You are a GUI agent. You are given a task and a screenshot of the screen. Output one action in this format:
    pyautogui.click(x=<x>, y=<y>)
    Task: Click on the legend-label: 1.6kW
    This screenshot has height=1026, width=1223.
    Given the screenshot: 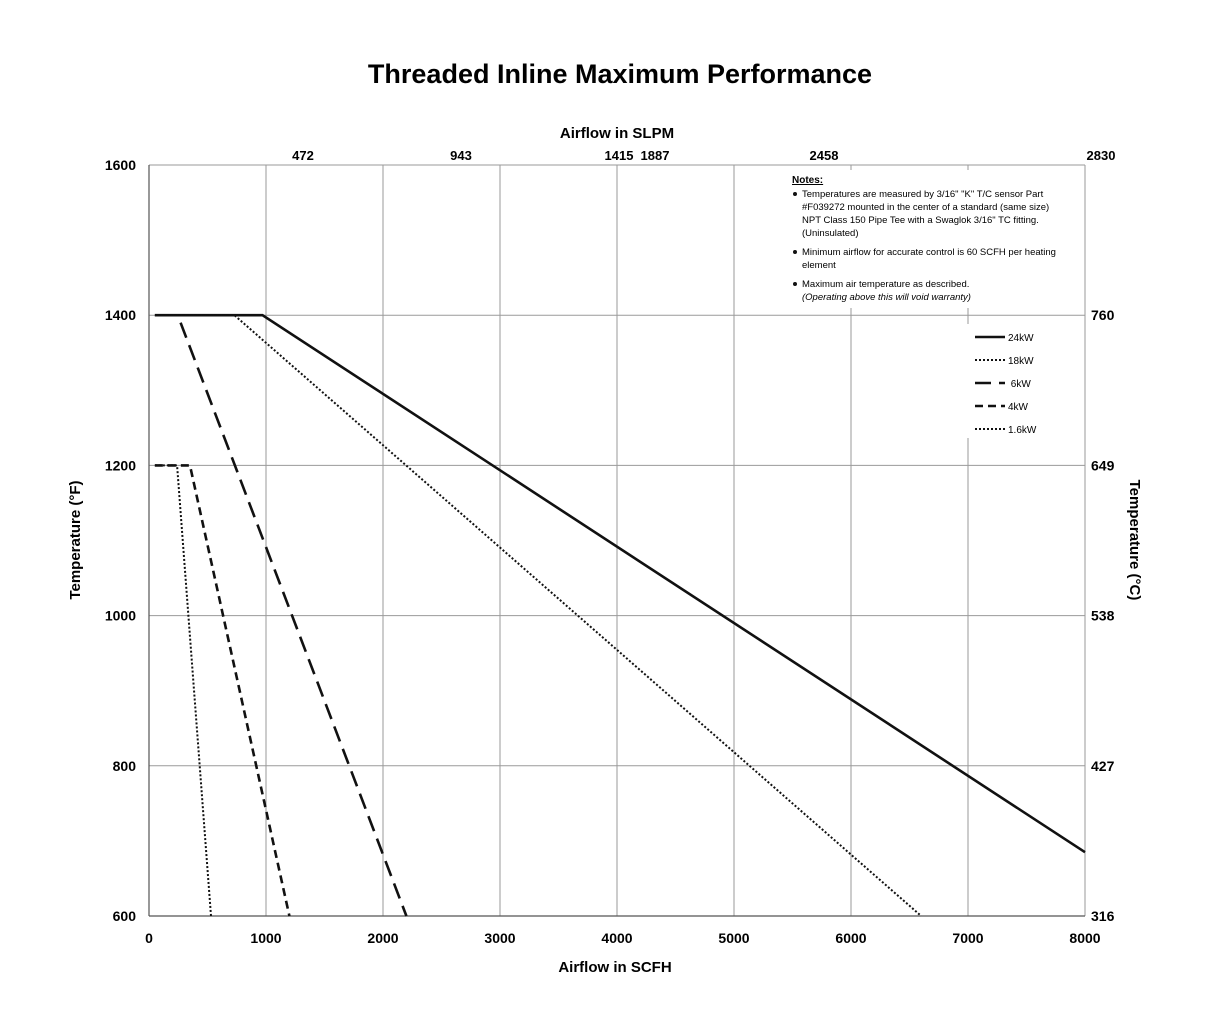 What is the action you would take?
    pyautogui.click(x=1022, y=430)
    